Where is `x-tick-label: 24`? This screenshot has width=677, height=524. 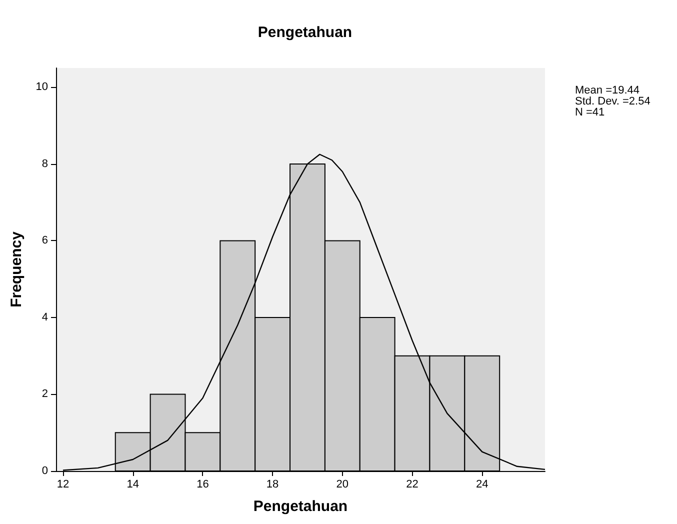
x-tick-label: 24 is located at coordinates (482, 484).